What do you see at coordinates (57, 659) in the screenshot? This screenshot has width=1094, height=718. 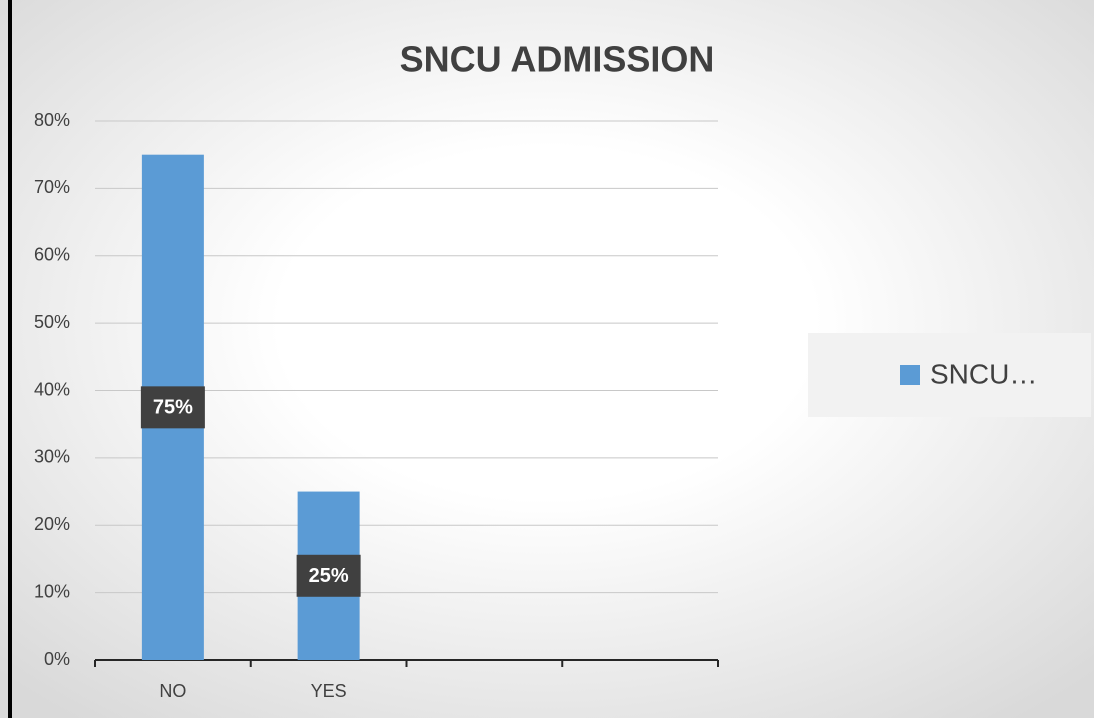 I see `y-tick-label: 0%` at bounding box center [57, 659].